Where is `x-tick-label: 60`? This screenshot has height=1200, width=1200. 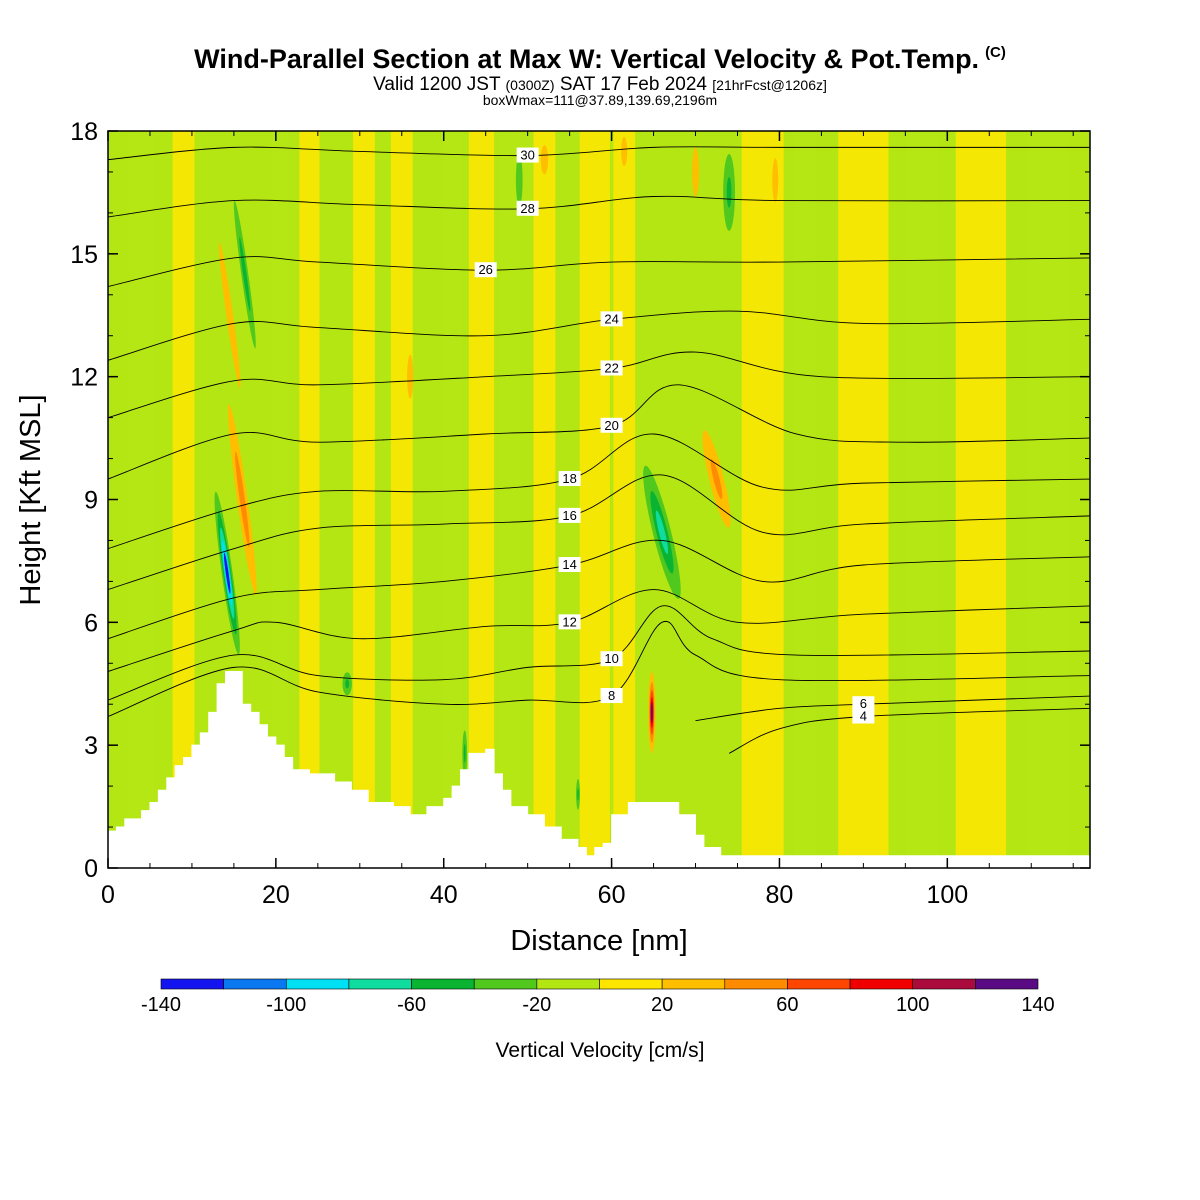
x-tick-label: 60 is located at coordinates (612, 895).